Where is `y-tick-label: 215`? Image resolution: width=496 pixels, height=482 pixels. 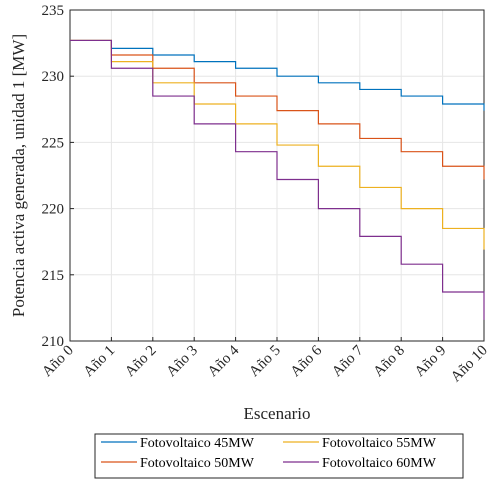 y-tick-label: 215 is located at coordinates (53, 276).